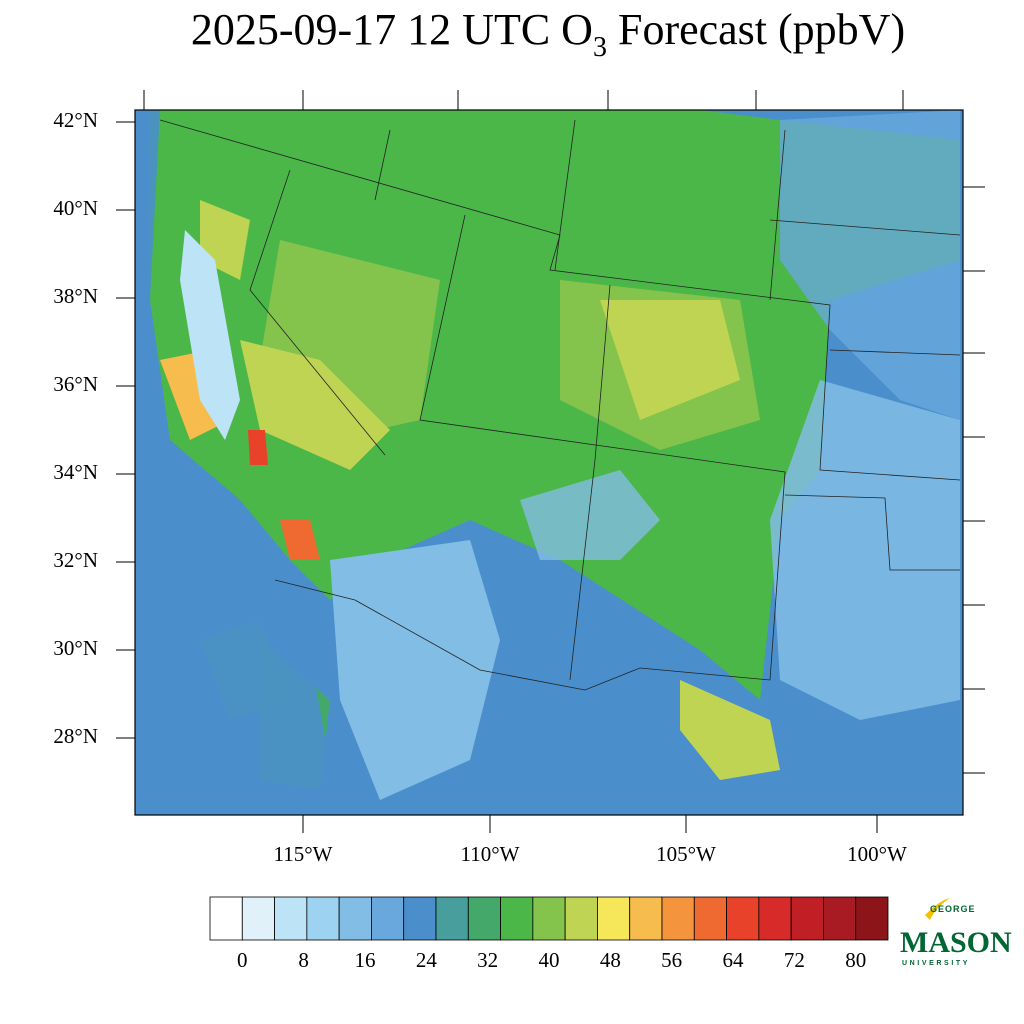 This screenshot has height=1024, width=1024. I want to click on title: 2025-09-17 12 UTC O3 Forecast (ppbV), so click(548, 34).